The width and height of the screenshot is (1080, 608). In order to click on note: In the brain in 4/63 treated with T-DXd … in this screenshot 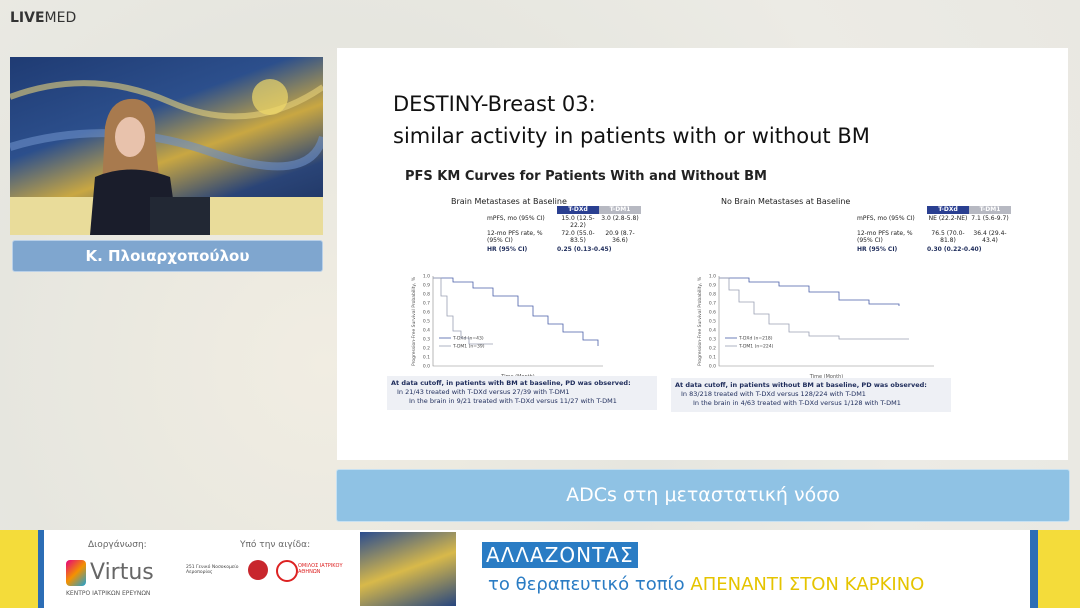, I will do `click(797, 403)`.